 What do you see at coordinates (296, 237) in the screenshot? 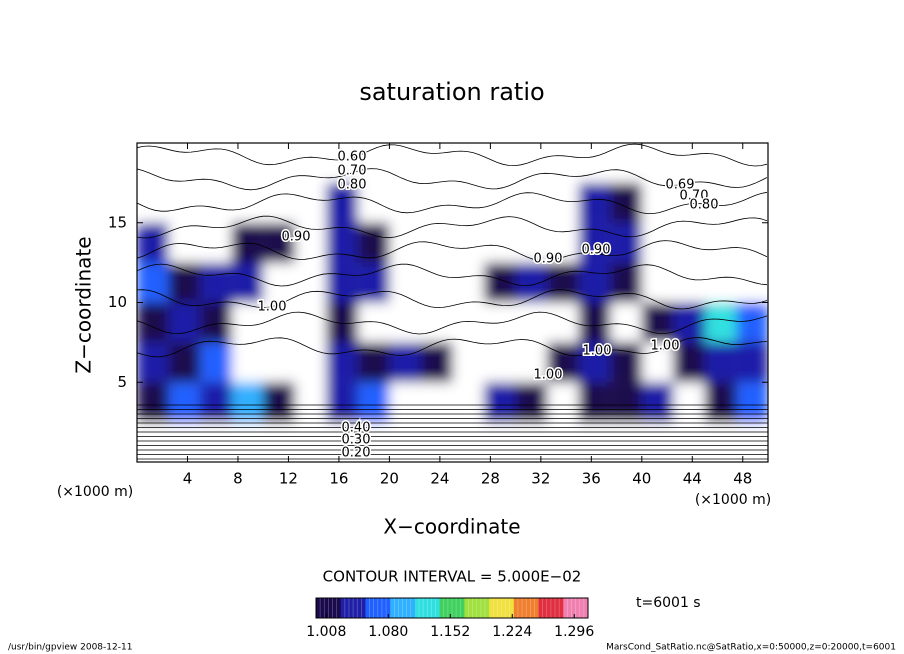
I see `contour-label: 0.90` at bounding box center [296, 237].